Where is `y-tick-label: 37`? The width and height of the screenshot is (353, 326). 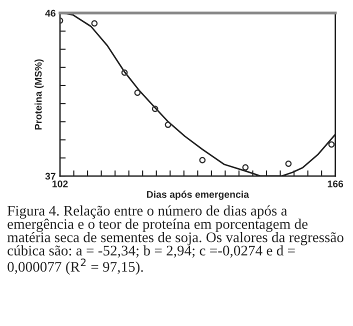 y-tick-label: 37 is located at coordinates (50, 176).